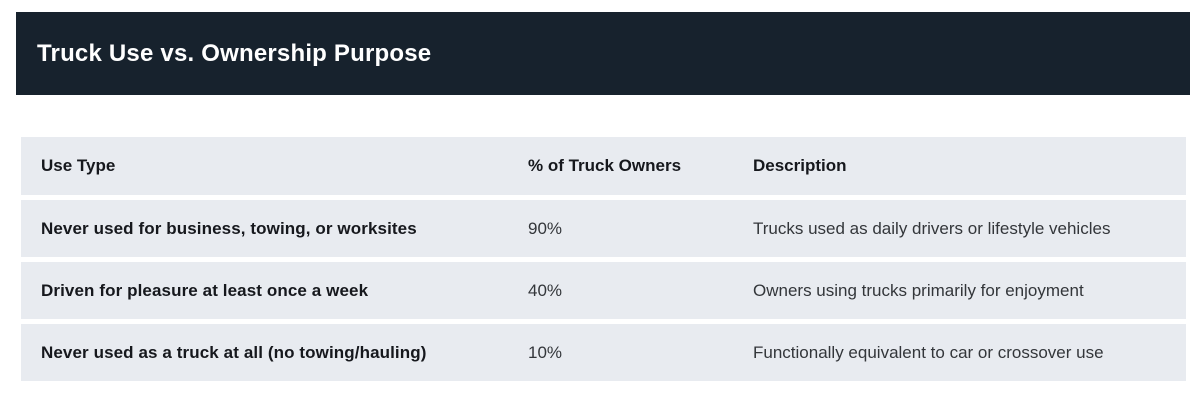 The height and width of the screenshot is (407, 1200). What do you see at coordinates (545, 228) in the screenshot?
I see `percent-cell: 90%` at bounding box center [545, 228].